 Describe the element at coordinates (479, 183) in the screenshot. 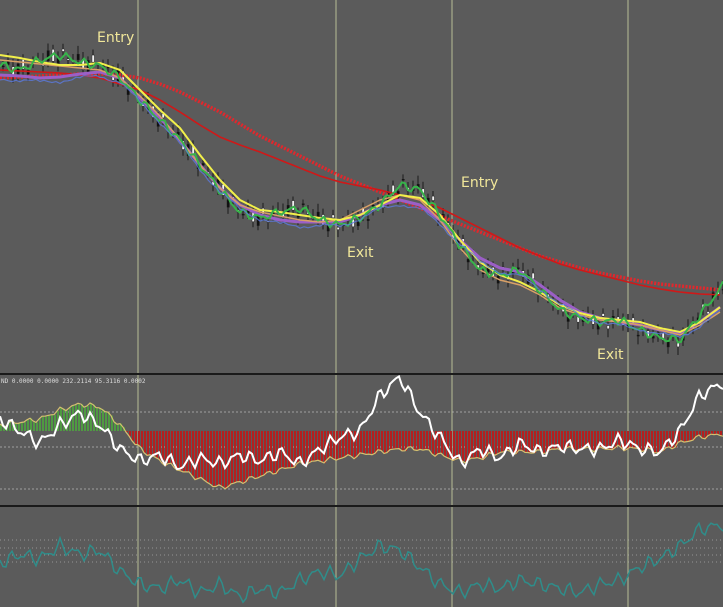

I see `entry-label-2: Entry` at that location.